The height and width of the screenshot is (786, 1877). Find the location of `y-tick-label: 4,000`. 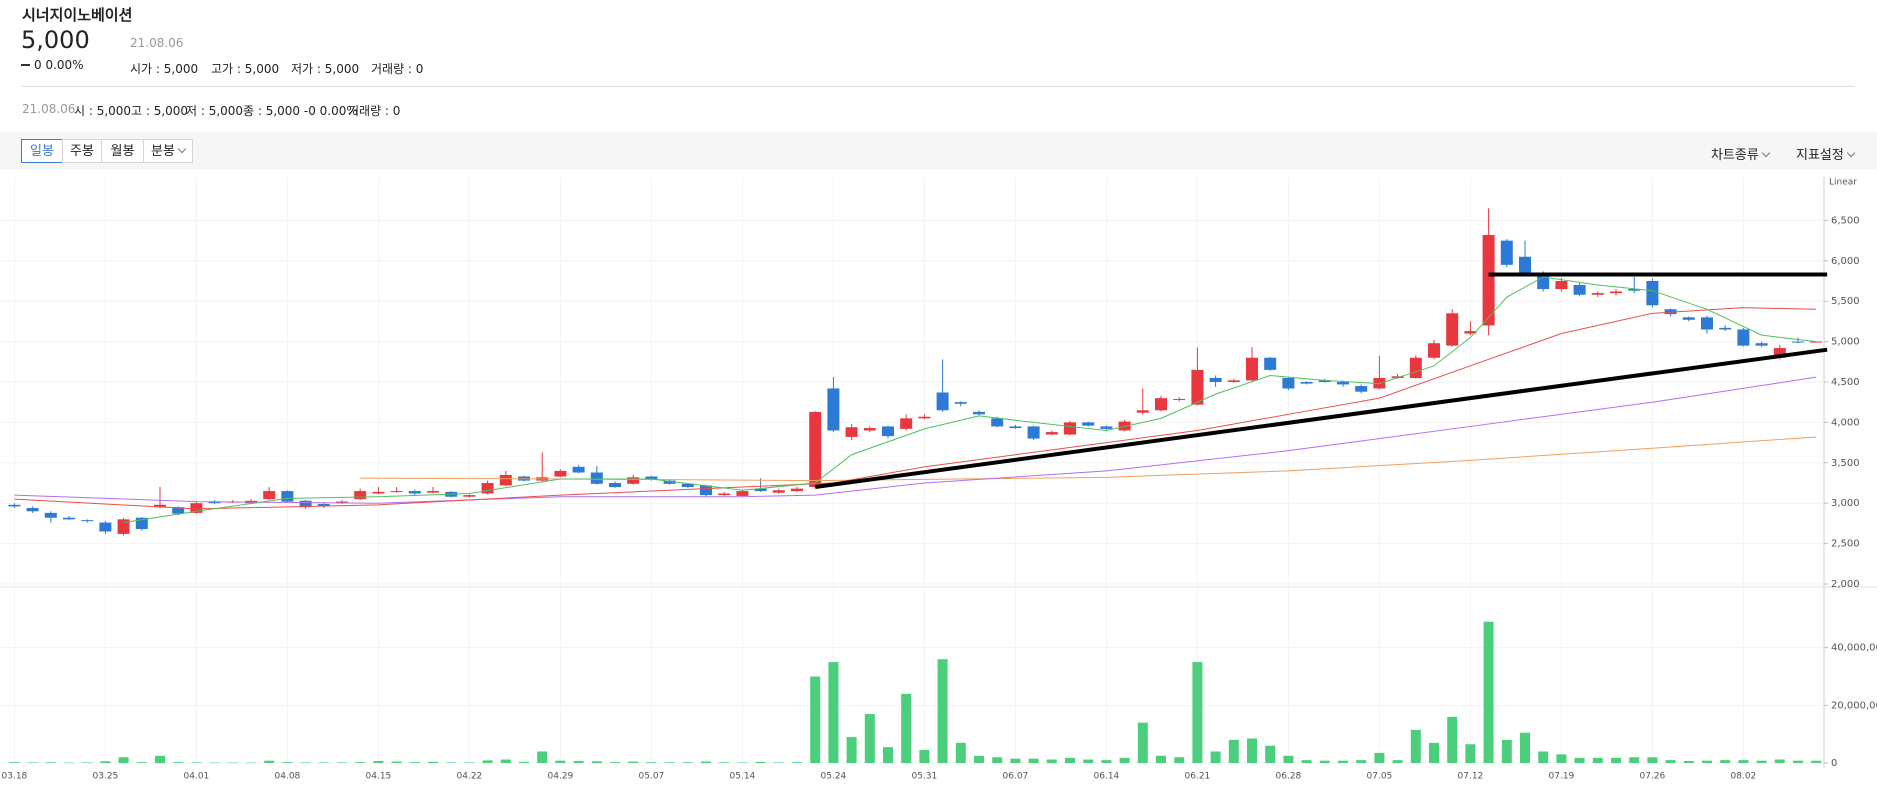

y-tick-label: 4,000 is located at coordinates (1845, 422).